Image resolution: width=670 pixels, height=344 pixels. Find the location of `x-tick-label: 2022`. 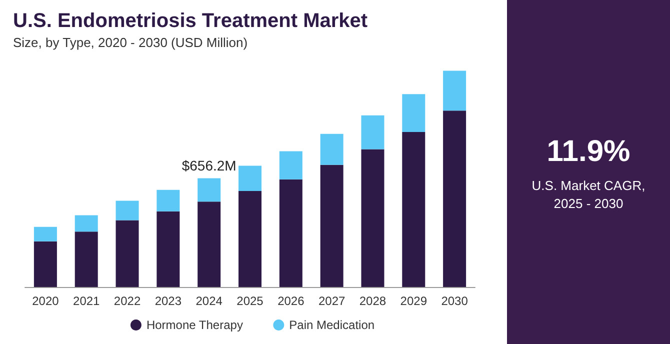

x-tick-label: 2022 is located at coordinates (127, 301).